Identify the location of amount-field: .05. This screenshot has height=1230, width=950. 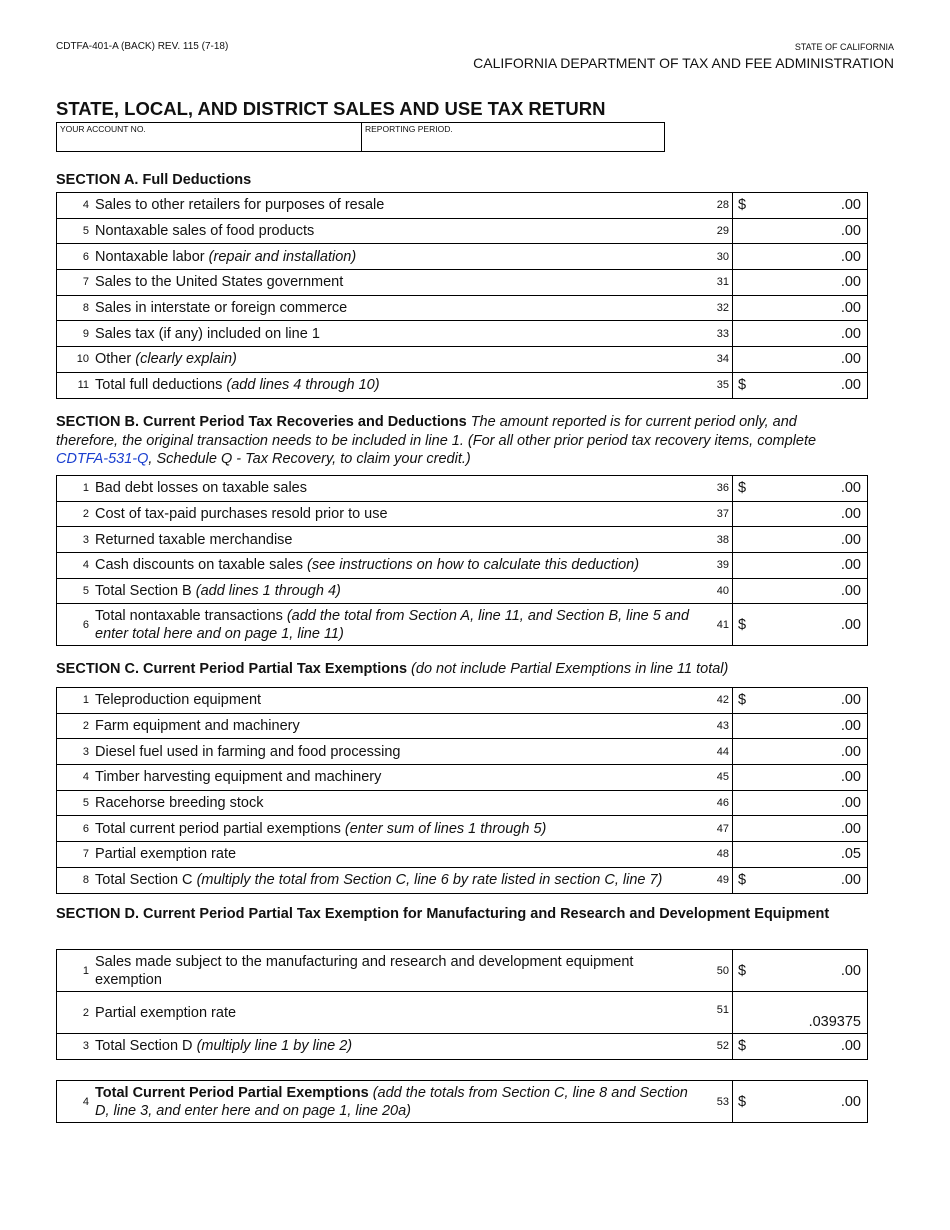
(800, 854).